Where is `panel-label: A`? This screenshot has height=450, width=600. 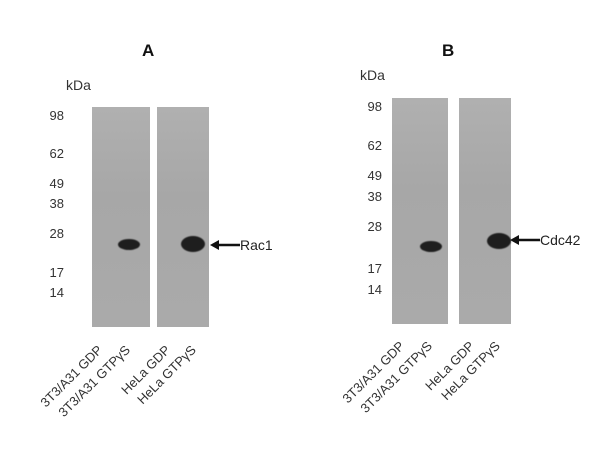 panel-label: A is located at coordinates (148, 50).